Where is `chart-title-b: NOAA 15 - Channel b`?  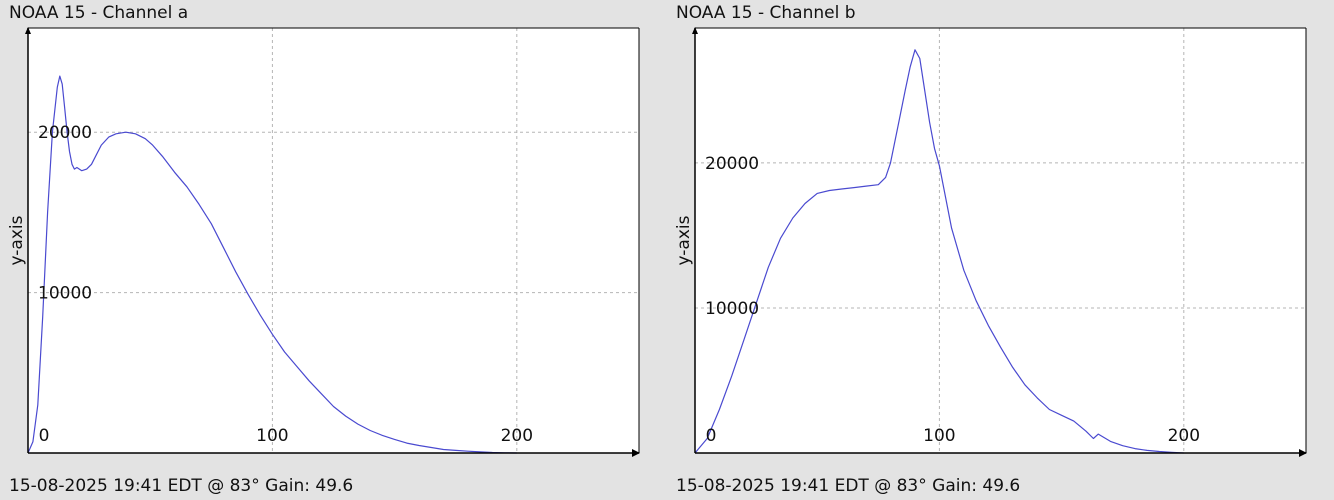 chart-title-b: NOAA 15 - Channel b is located at coordinates (766, 13).